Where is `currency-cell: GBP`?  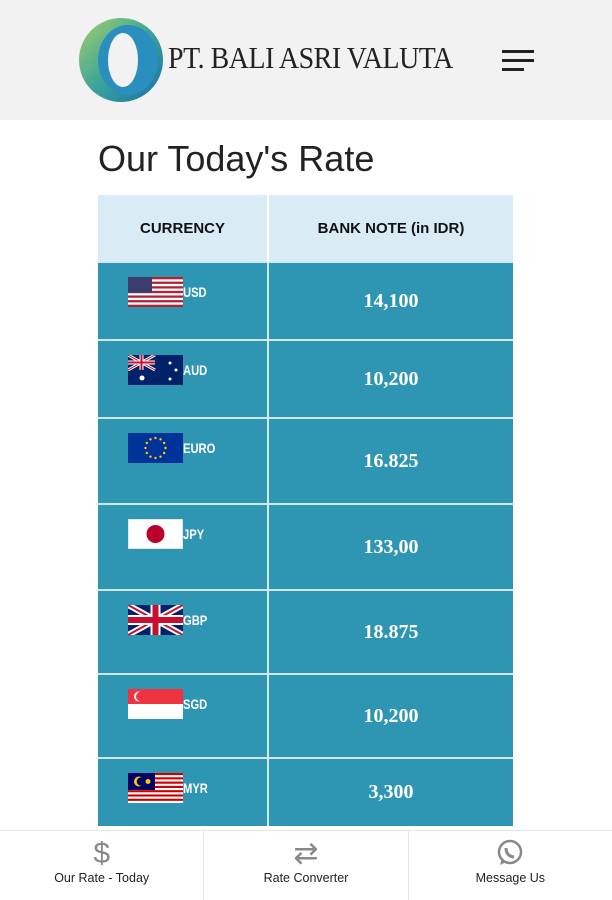 currency-cell: GBP is located at coordinates (183, 631).